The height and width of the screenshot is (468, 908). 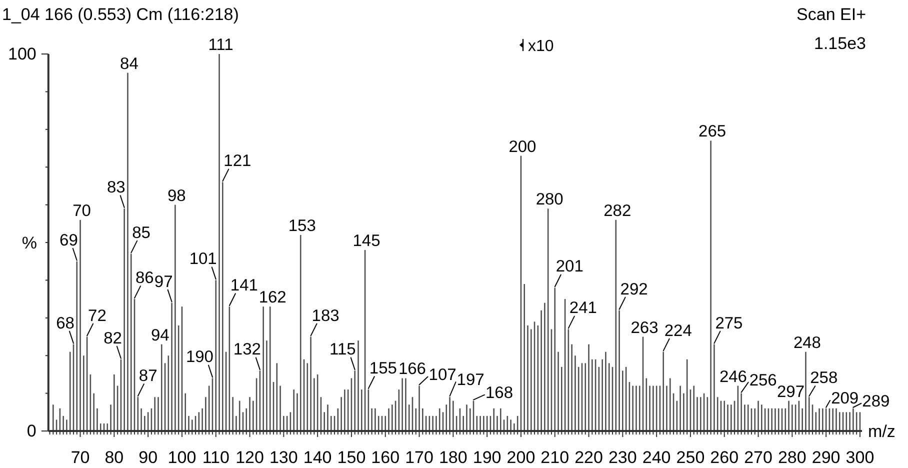 What do you see at coordinates (733, 377) in the screenshot?
I see `annotation: 246` at bounding box center [733, 377].